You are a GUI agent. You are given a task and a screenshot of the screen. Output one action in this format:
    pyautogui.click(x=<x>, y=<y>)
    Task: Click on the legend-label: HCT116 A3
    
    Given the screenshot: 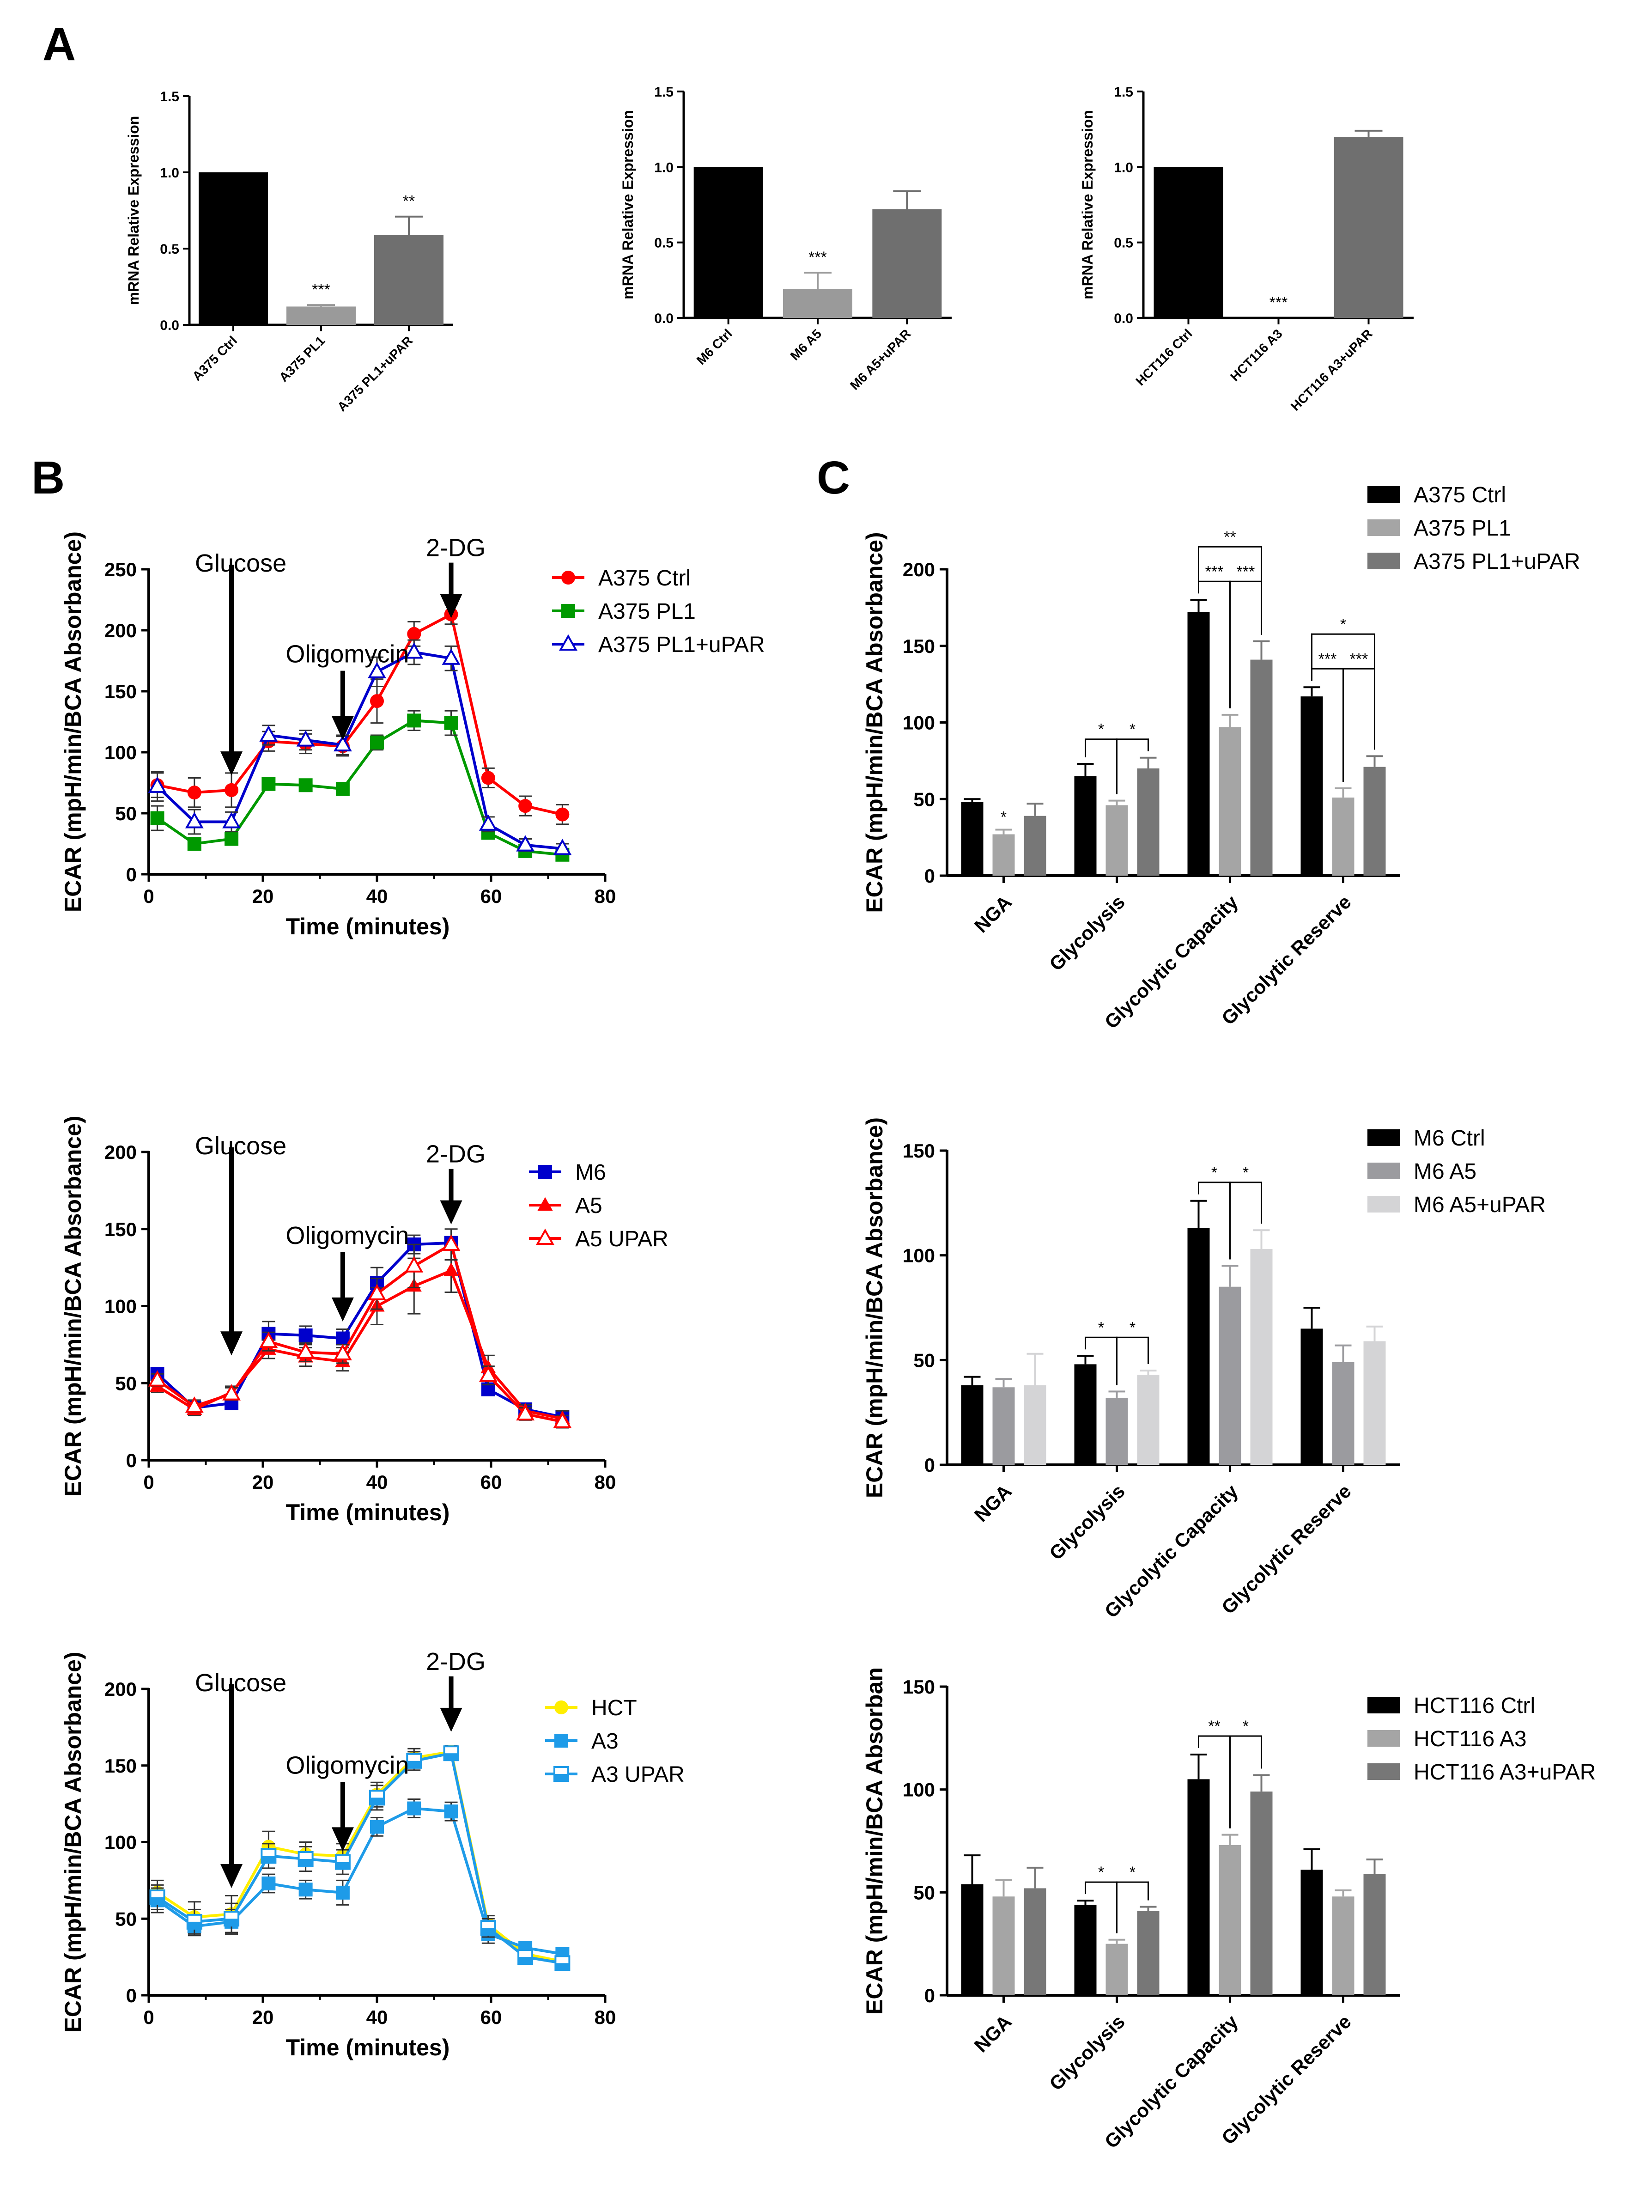 What is the action you would take?
    pyautogui.click(x=1470, y=1739)
    